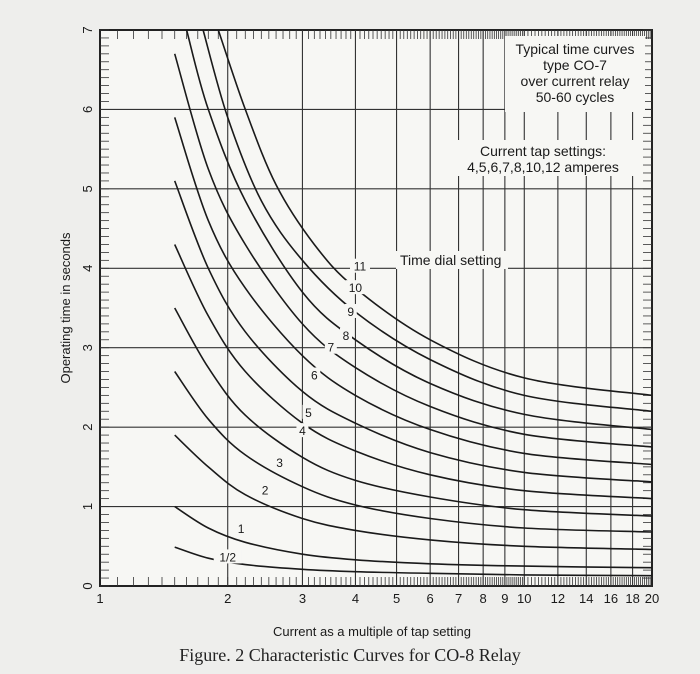  I want to click on x-axis-label: Current as a multiple of tap setting, so click(372, 631).